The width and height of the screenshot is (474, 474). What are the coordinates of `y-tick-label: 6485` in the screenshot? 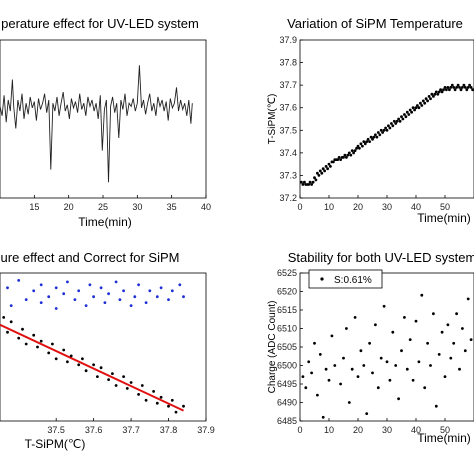 It's located at (287, 421).